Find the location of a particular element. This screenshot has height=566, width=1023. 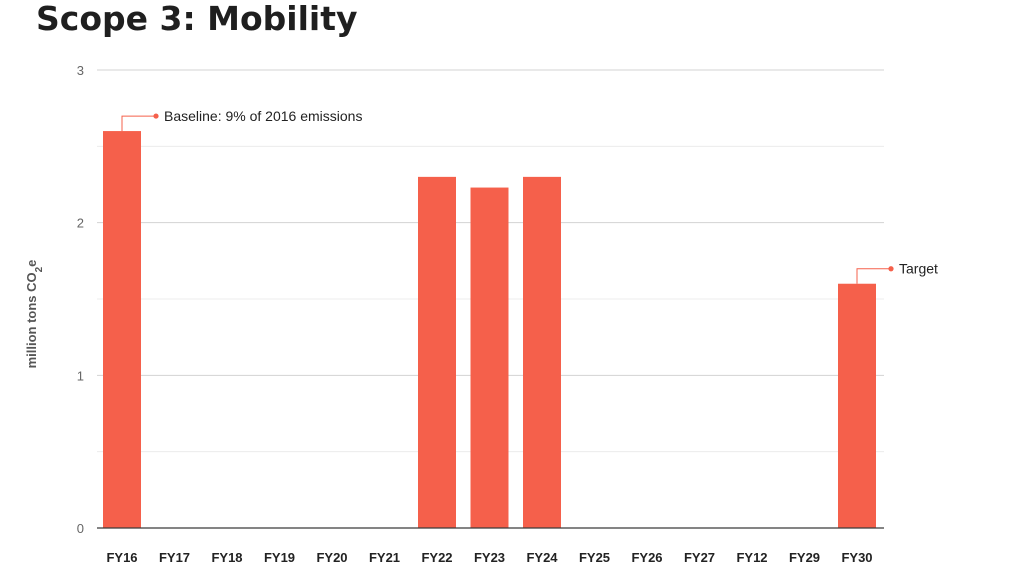

y-axis-label-suffix: e is located at coordinates (31, 263).